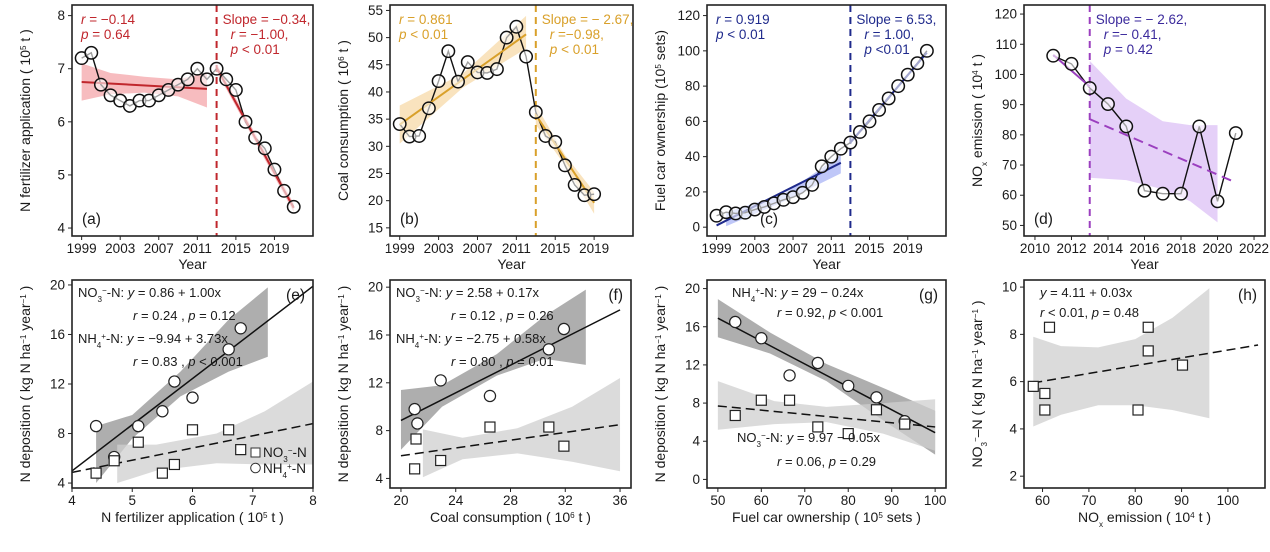 Image resolution: width=1270 pixels, height=552 pixels. Describe the element at coordinates (426, 19) in the screenshot. I see `stat-annotation-left: r = 0.861` at that location.